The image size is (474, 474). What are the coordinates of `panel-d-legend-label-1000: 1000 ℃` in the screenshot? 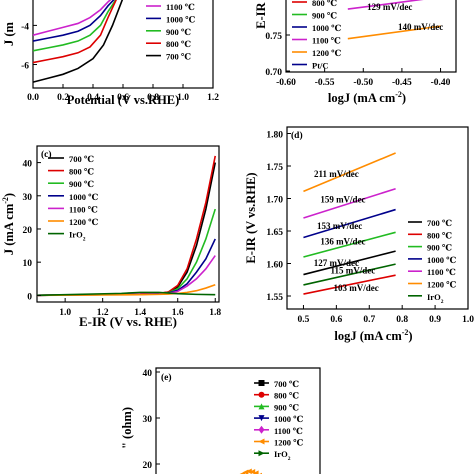 It's located at (441, 260).